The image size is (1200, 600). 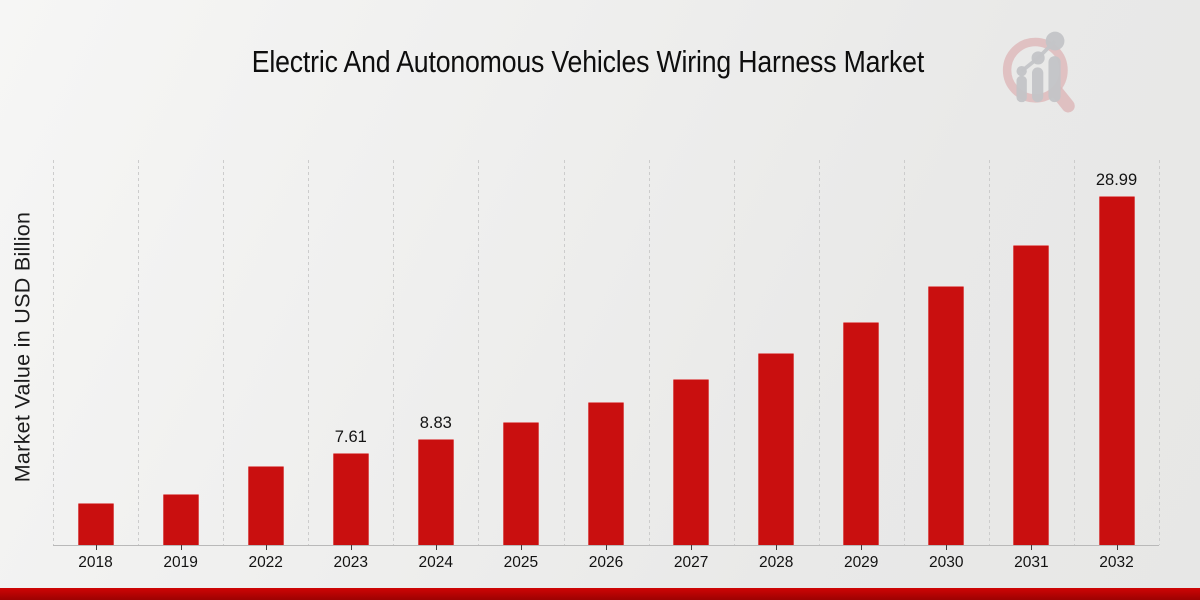 I want to click on bar-2030, so click(x=946, y=415).